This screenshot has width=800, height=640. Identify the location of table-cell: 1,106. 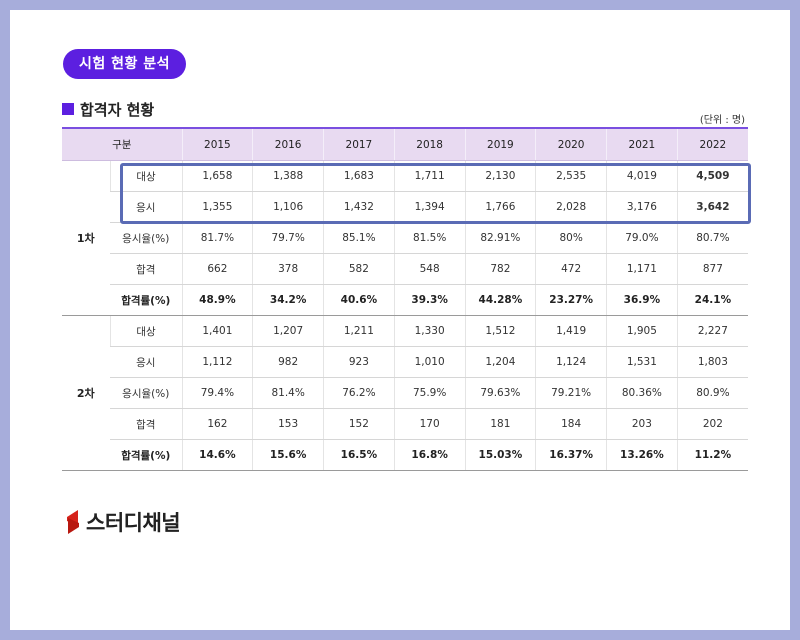
(288, 207).